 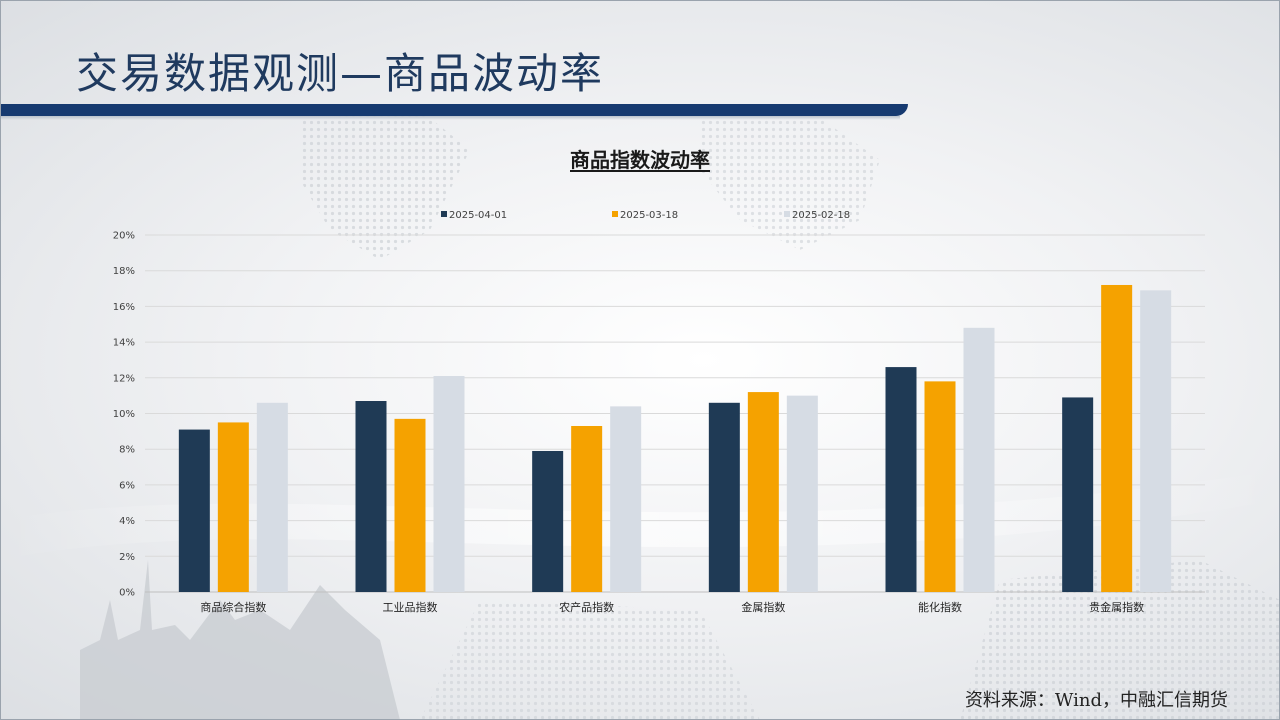 What do you see at coordinates (233, 607) in the screenshot?
I see `x-tick-label: 商品综合指数` at bounding box center [233, 607].